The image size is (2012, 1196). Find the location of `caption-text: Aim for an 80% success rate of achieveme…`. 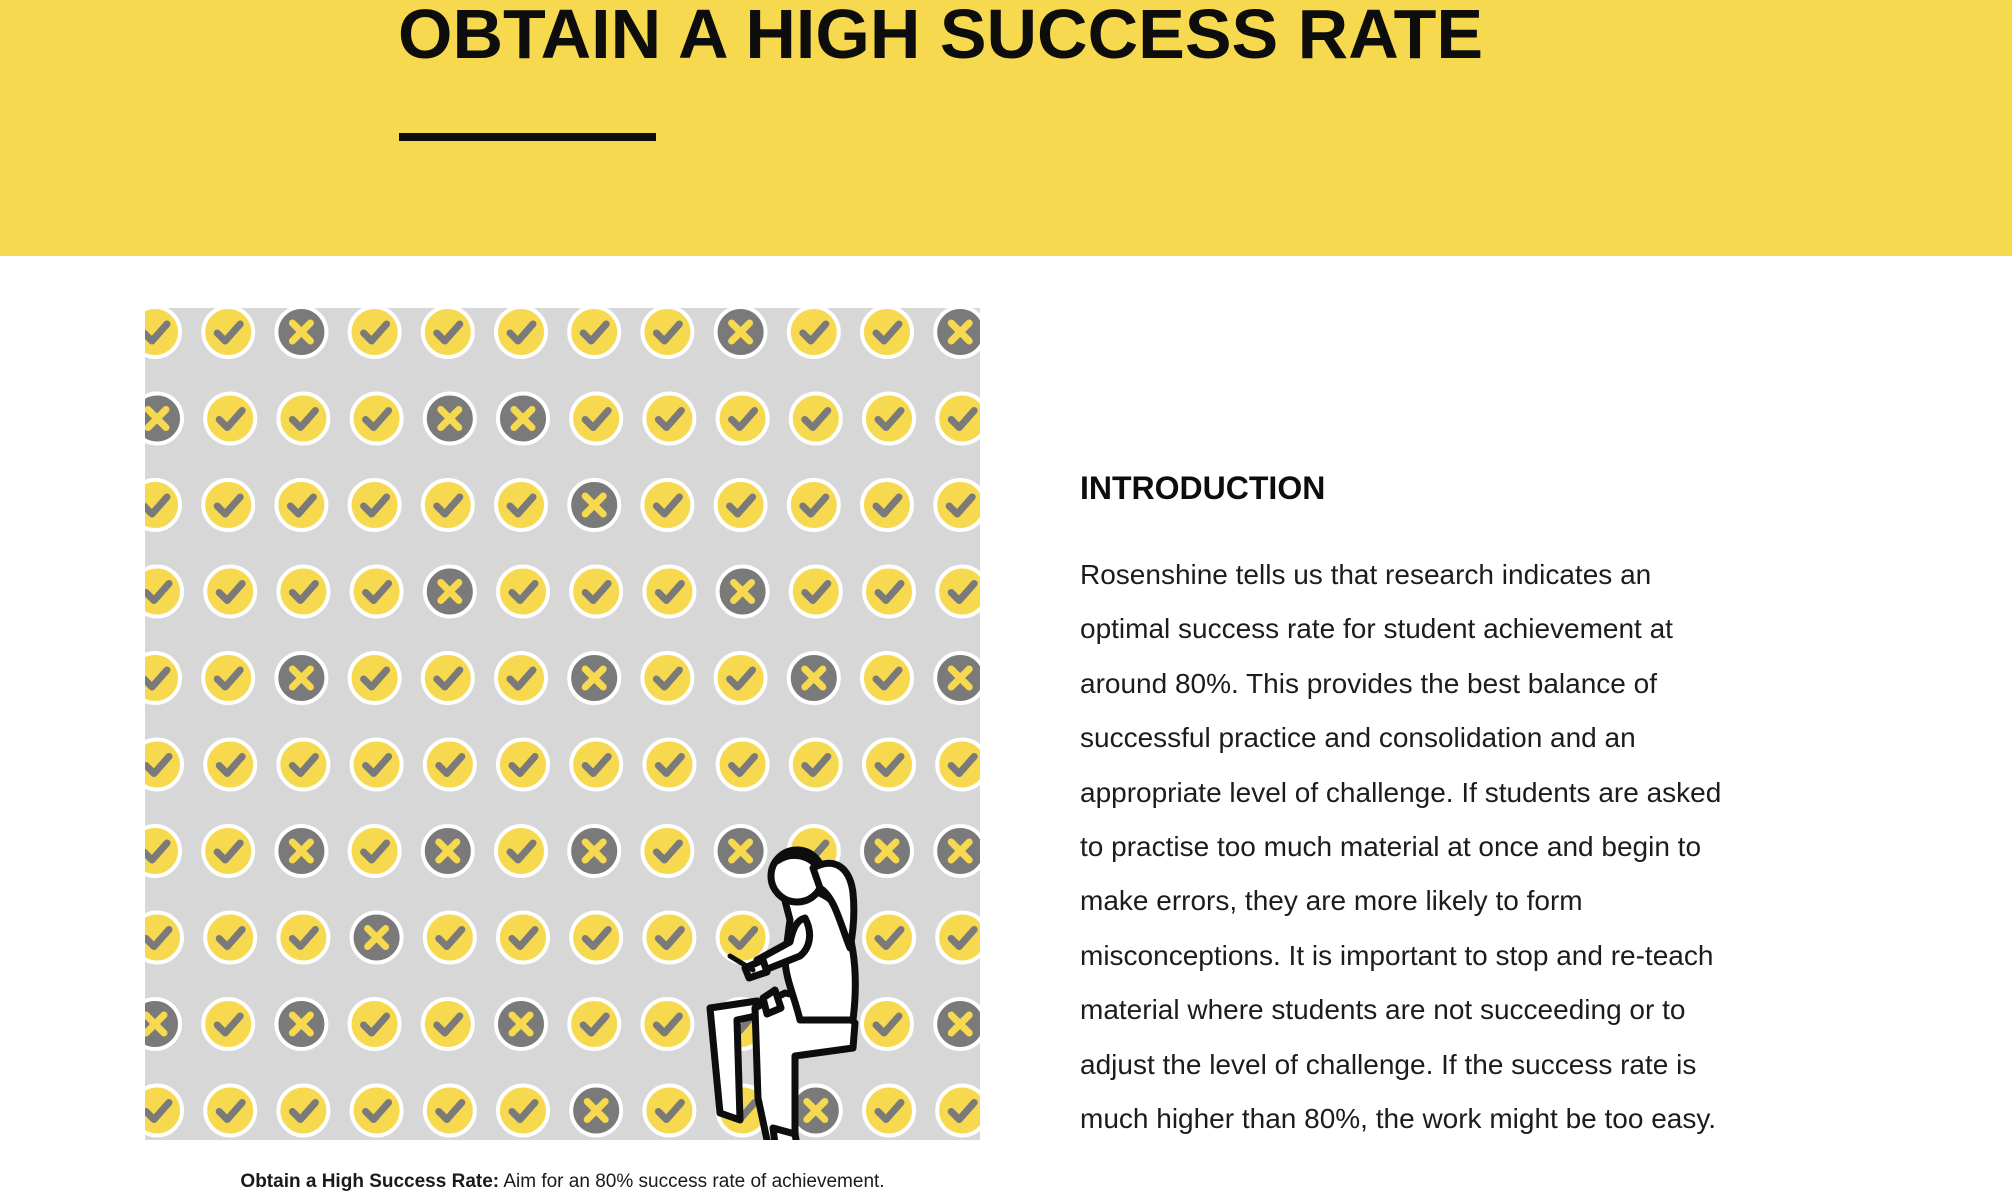

caption-text: Aim for an 80% success rate of achieveme… is located at coordinates (692, 1181).